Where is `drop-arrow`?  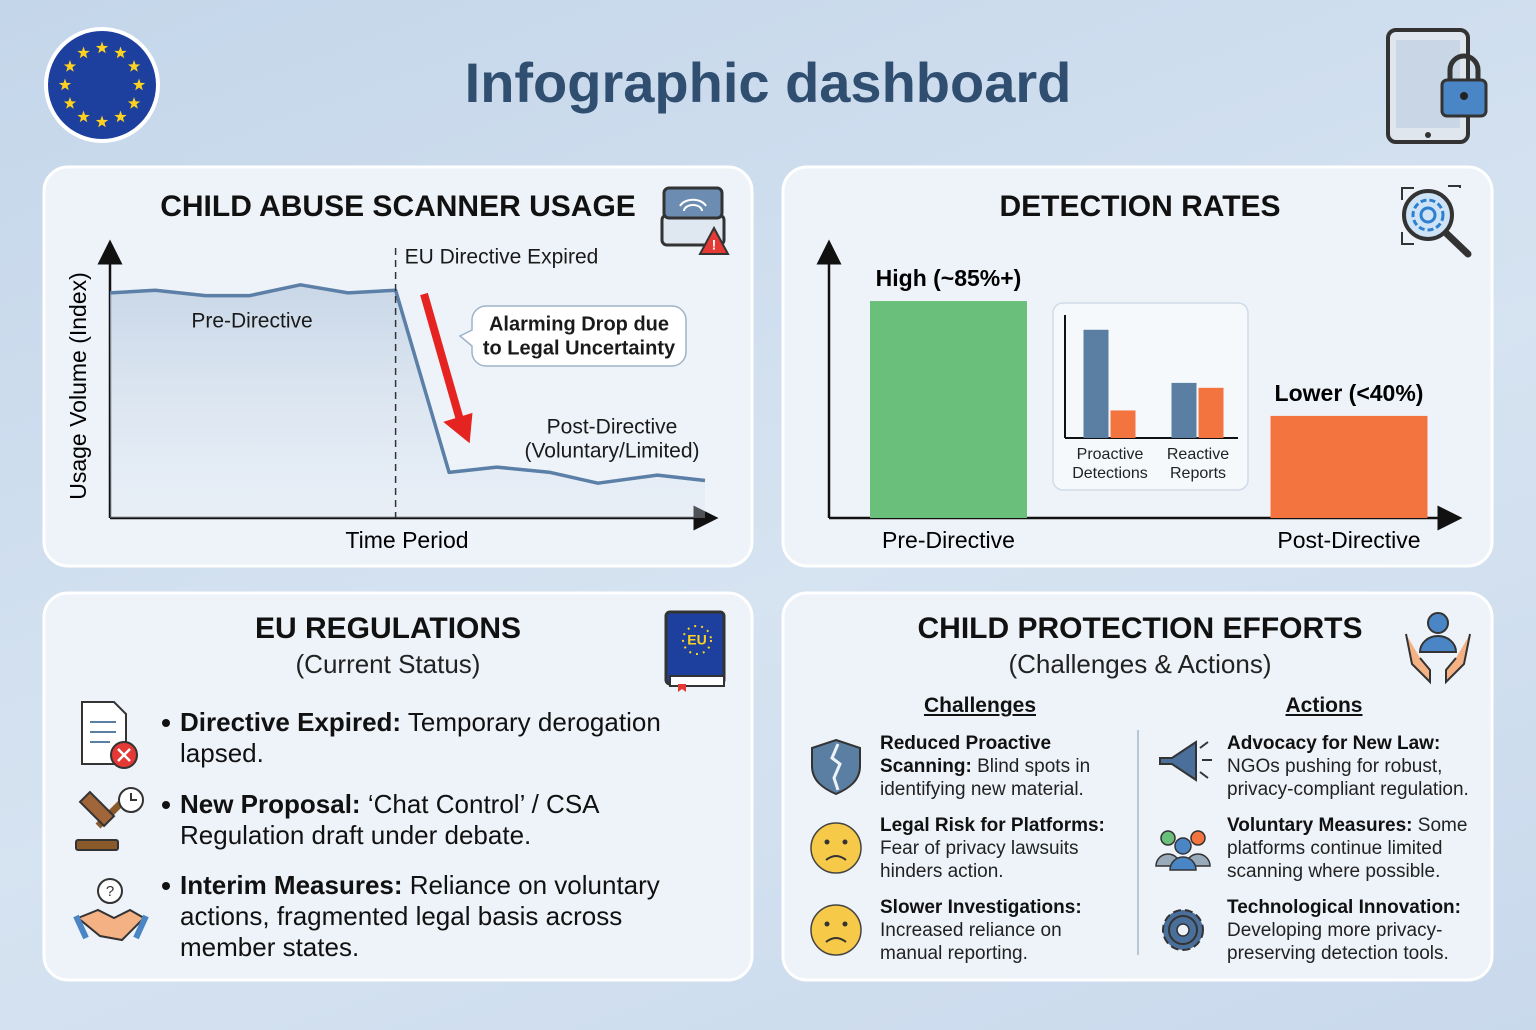 drop-arrow is located at coordinates (446, 368).